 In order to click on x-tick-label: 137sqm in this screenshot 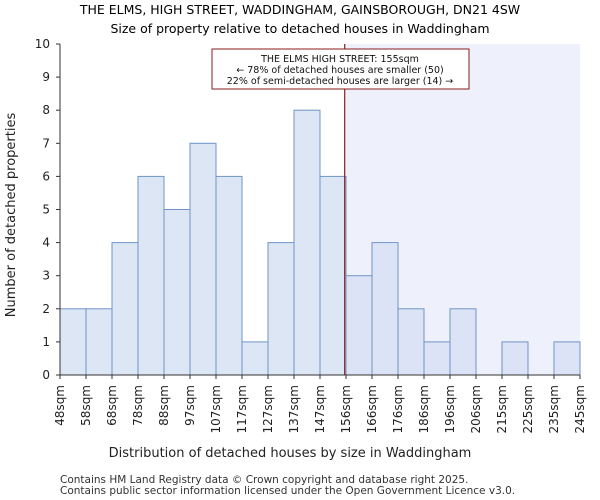, I will do `click(294, 409)`.